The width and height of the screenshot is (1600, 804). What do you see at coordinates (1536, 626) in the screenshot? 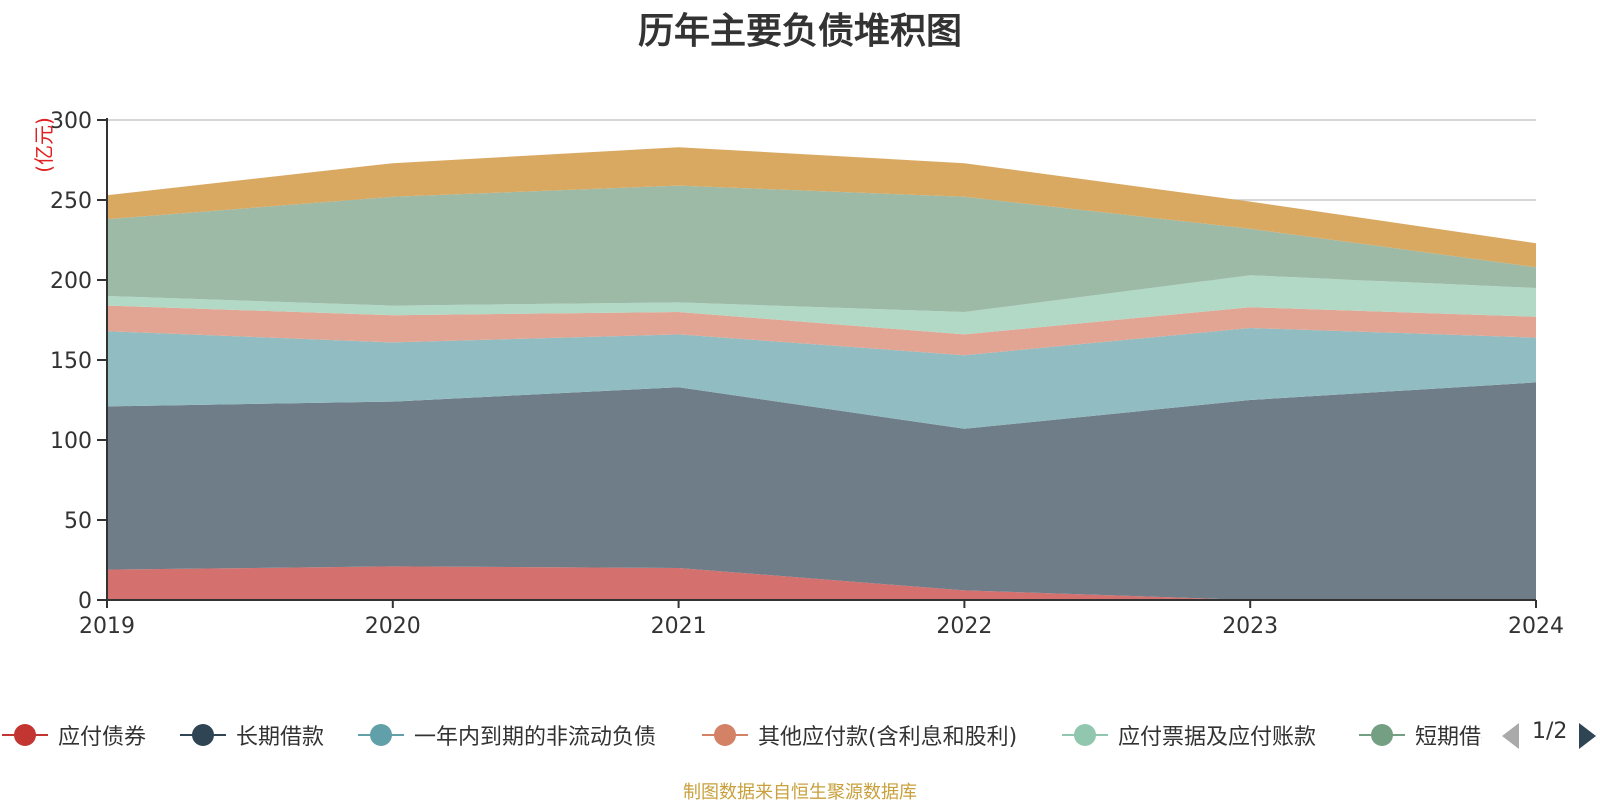
I see `x-tick-label: 2024` at bounding box center [1536, 626].